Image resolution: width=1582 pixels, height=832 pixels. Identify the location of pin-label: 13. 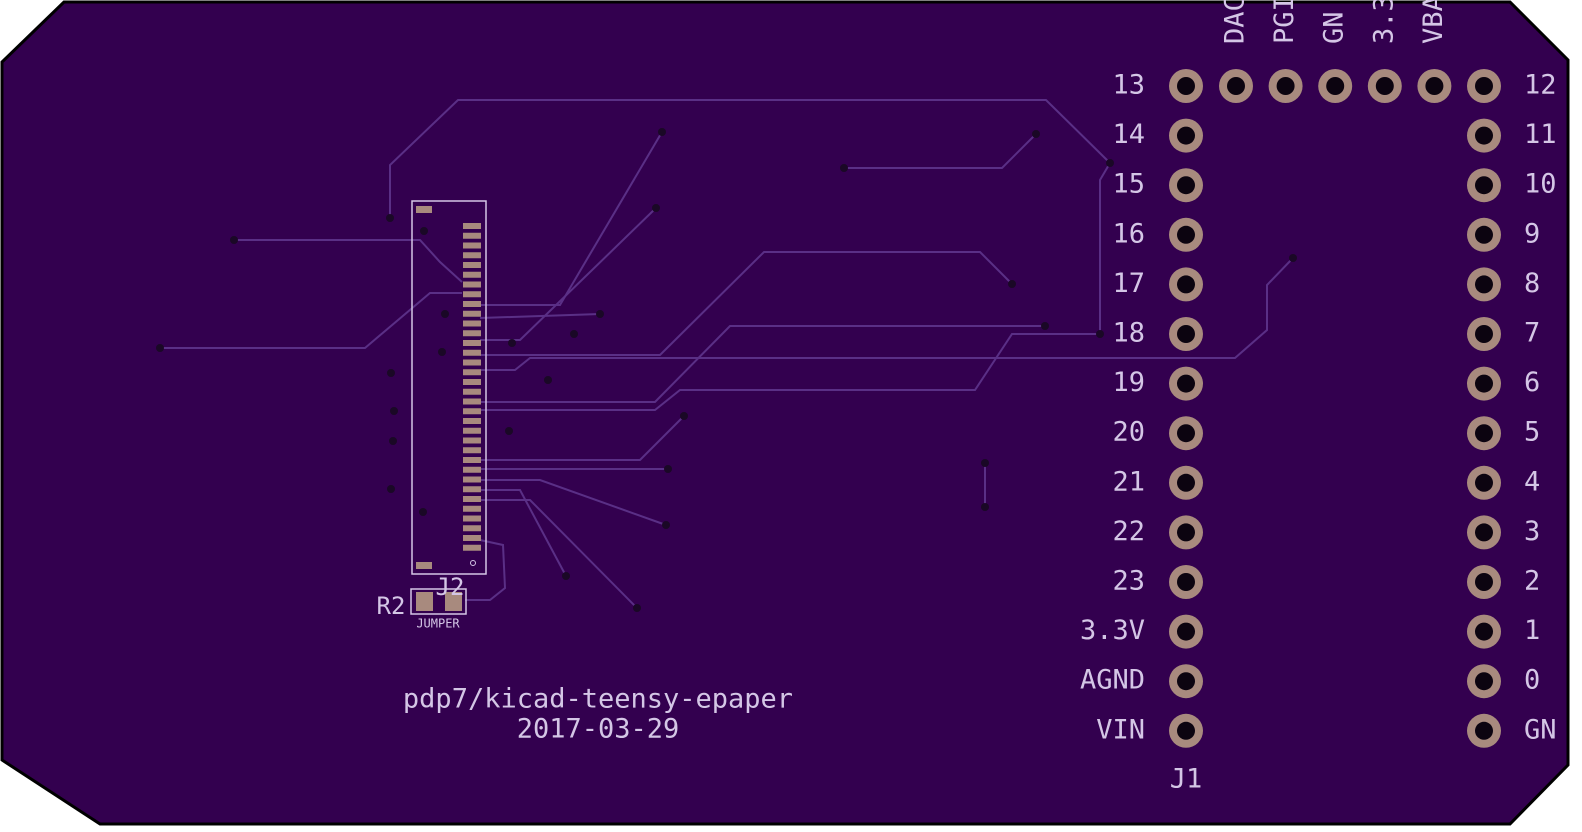
(1128, 85).